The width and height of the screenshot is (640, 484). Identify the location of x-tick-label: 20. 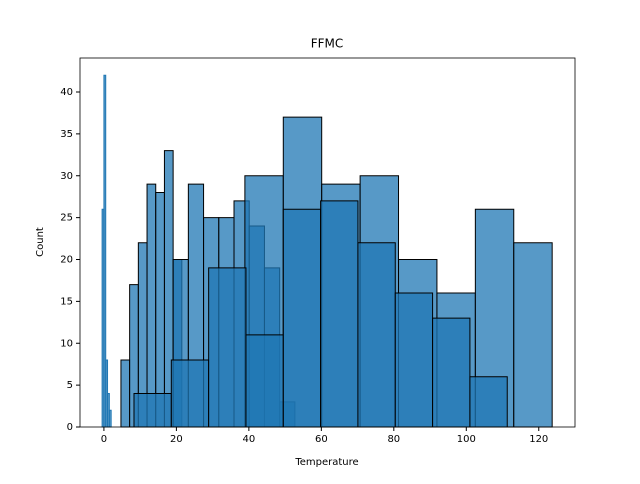
(176, 439).